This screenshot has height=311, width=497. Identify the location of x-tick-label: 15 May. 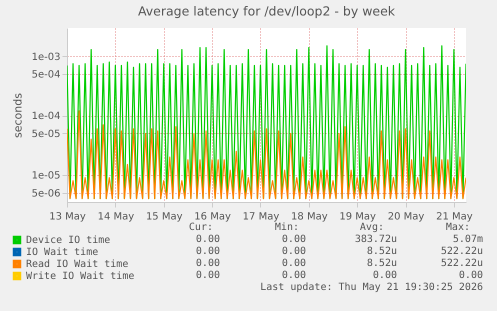
(164, 217).